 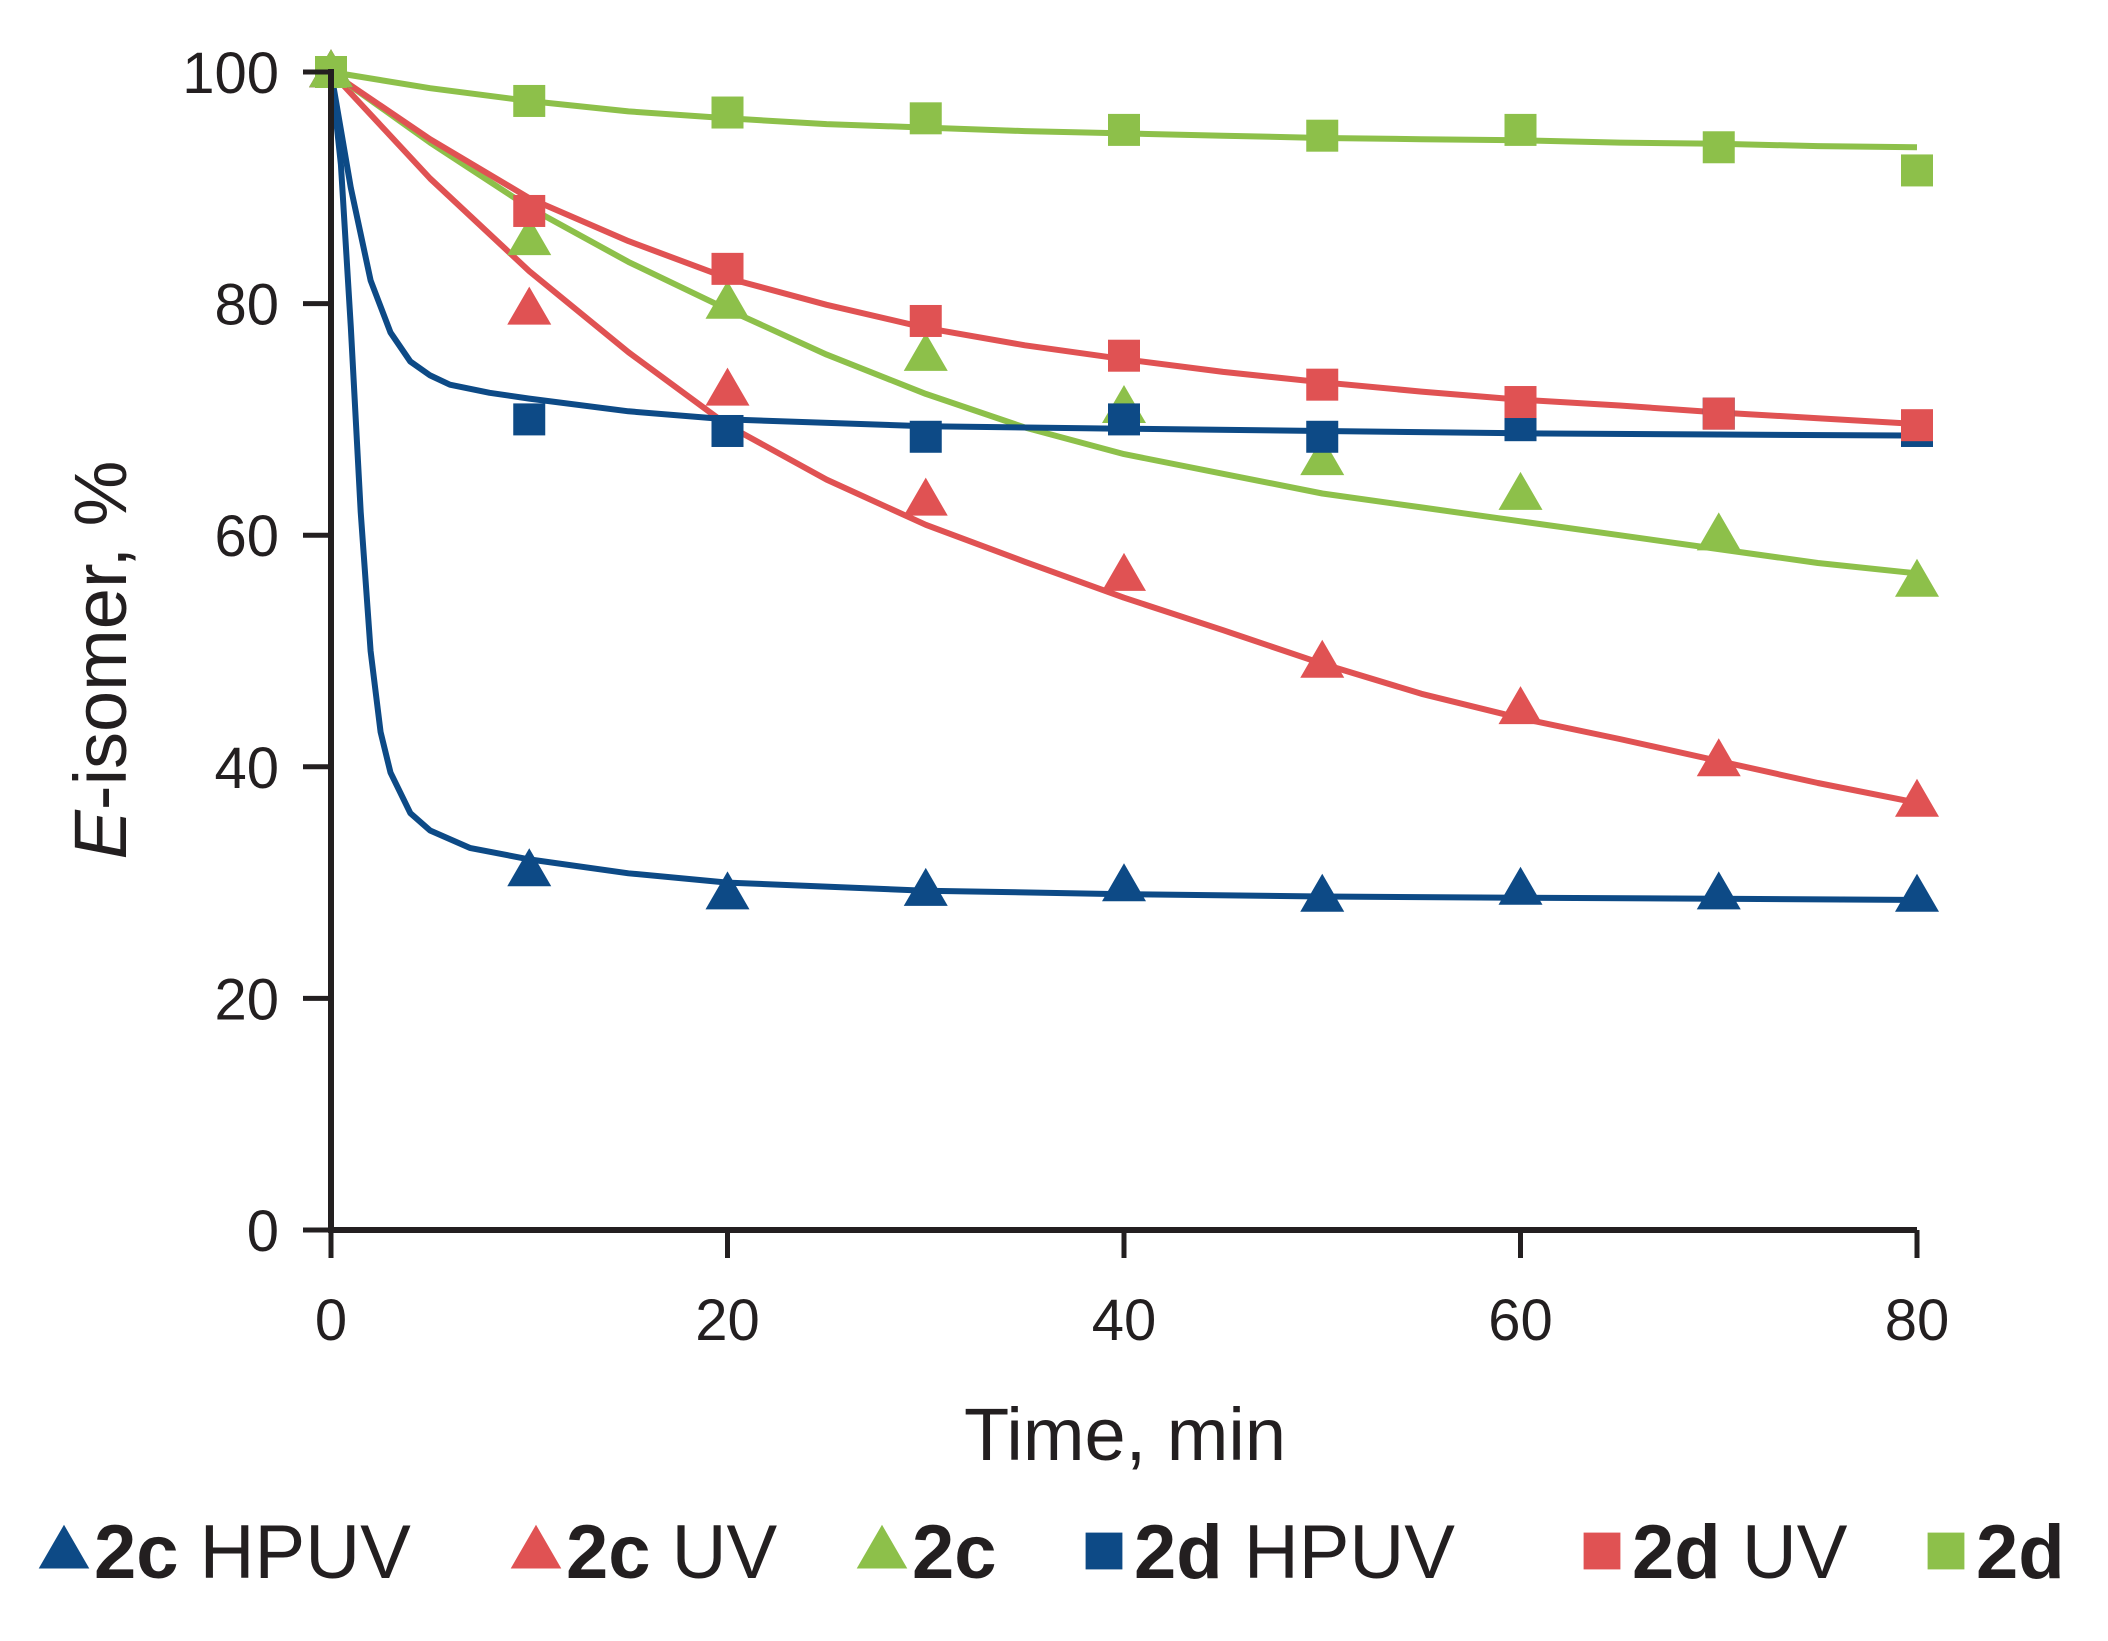 What do you see at coordinates (263, 1231) in the screenshot?
I see `y-tick-label: 0` at bounding box center [263, 1231].